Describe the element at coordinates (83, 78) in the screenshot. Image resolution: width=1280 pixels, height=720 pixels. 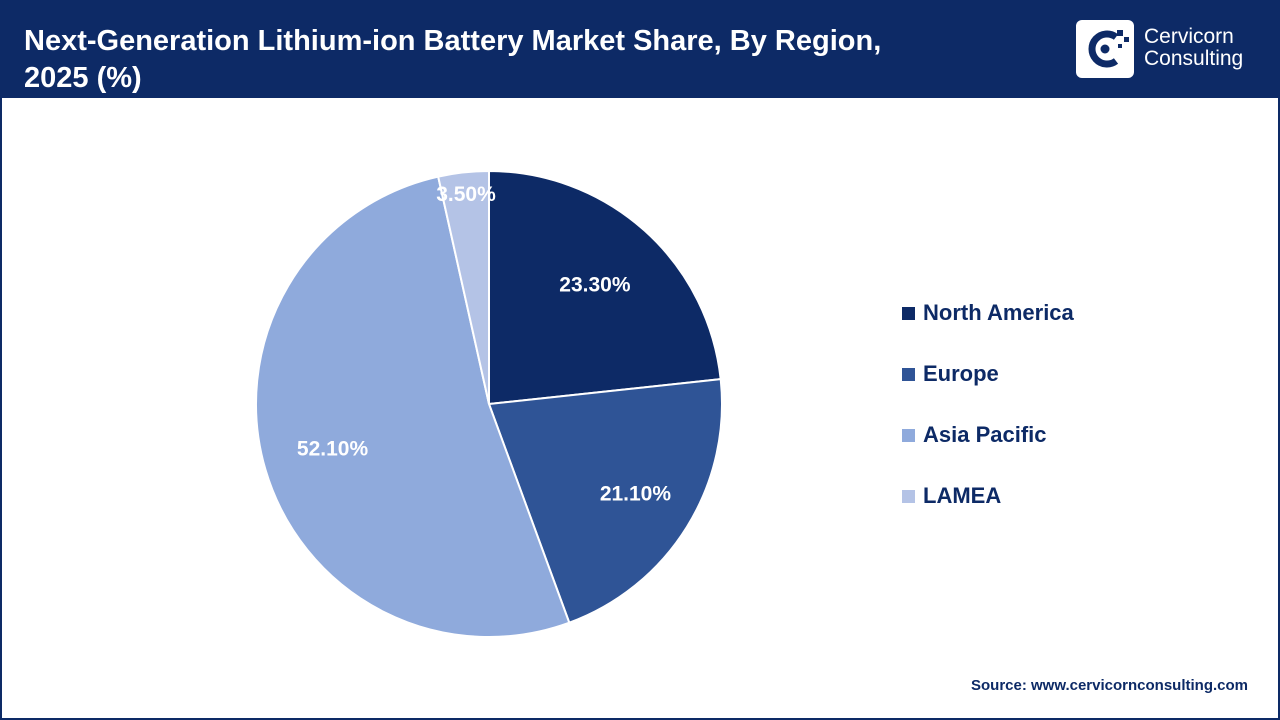
I see `chart-title-line-2: 2025 (%)` at that location.